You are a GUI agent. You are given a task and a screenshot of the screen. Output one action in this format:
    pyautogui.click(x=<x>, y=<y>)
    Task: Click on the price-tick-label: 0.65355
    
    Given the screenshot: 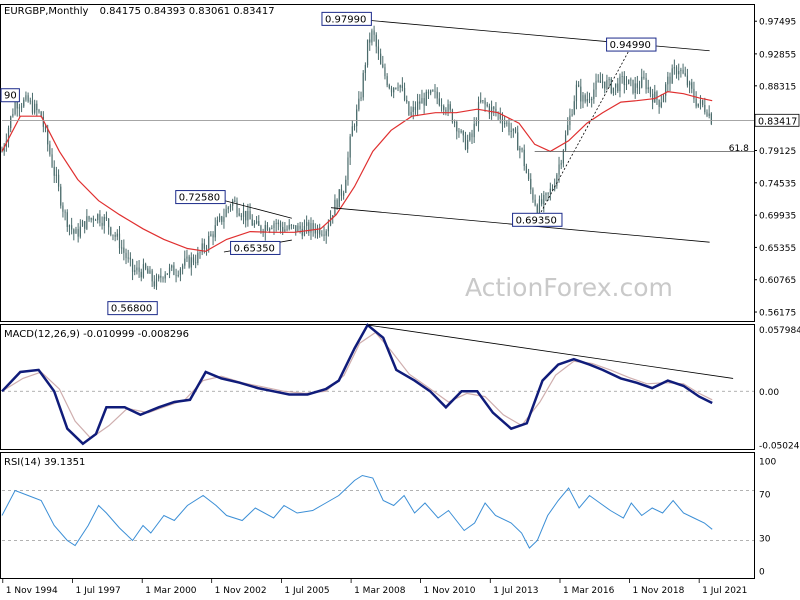 What is the action you would take?
    pyautogui.click(x=777, y=249)
    